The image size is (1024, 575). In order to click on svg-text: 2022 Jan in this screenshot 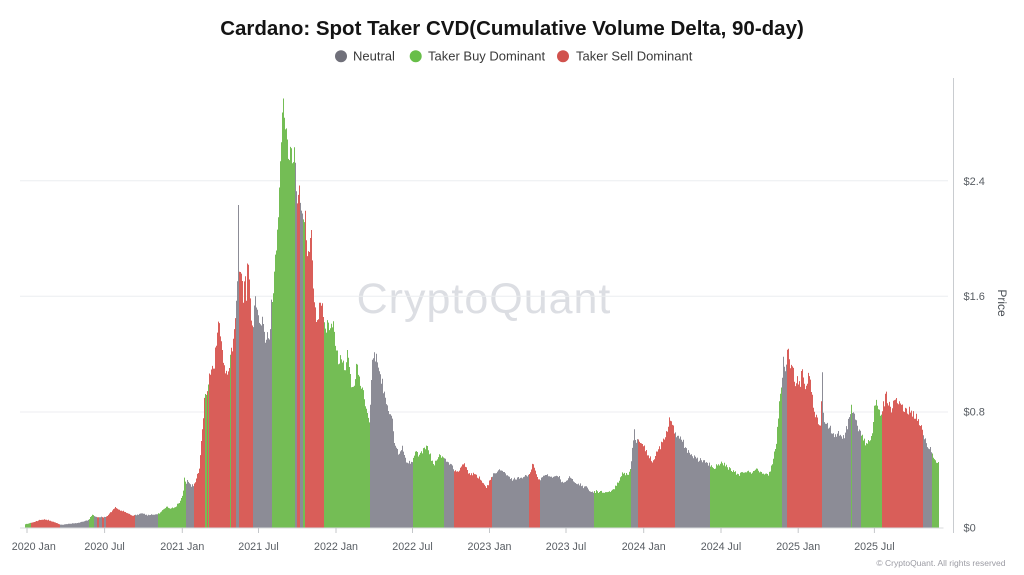, I will do `click(336, 547)`.